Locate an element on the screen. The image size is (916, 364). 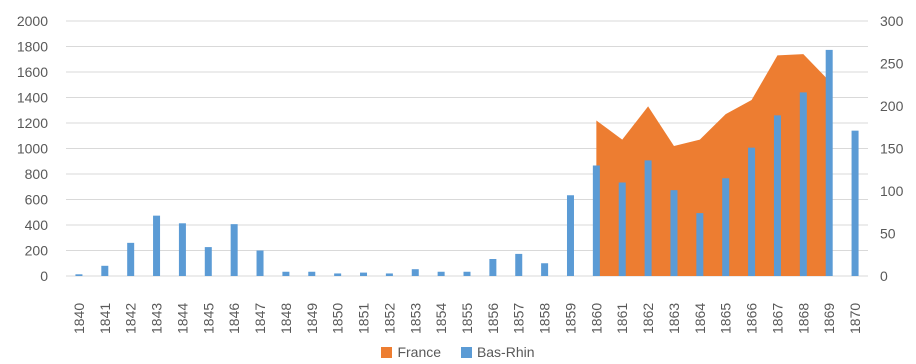
x-tick-label: 1858 is located at coordinates (545, 318).